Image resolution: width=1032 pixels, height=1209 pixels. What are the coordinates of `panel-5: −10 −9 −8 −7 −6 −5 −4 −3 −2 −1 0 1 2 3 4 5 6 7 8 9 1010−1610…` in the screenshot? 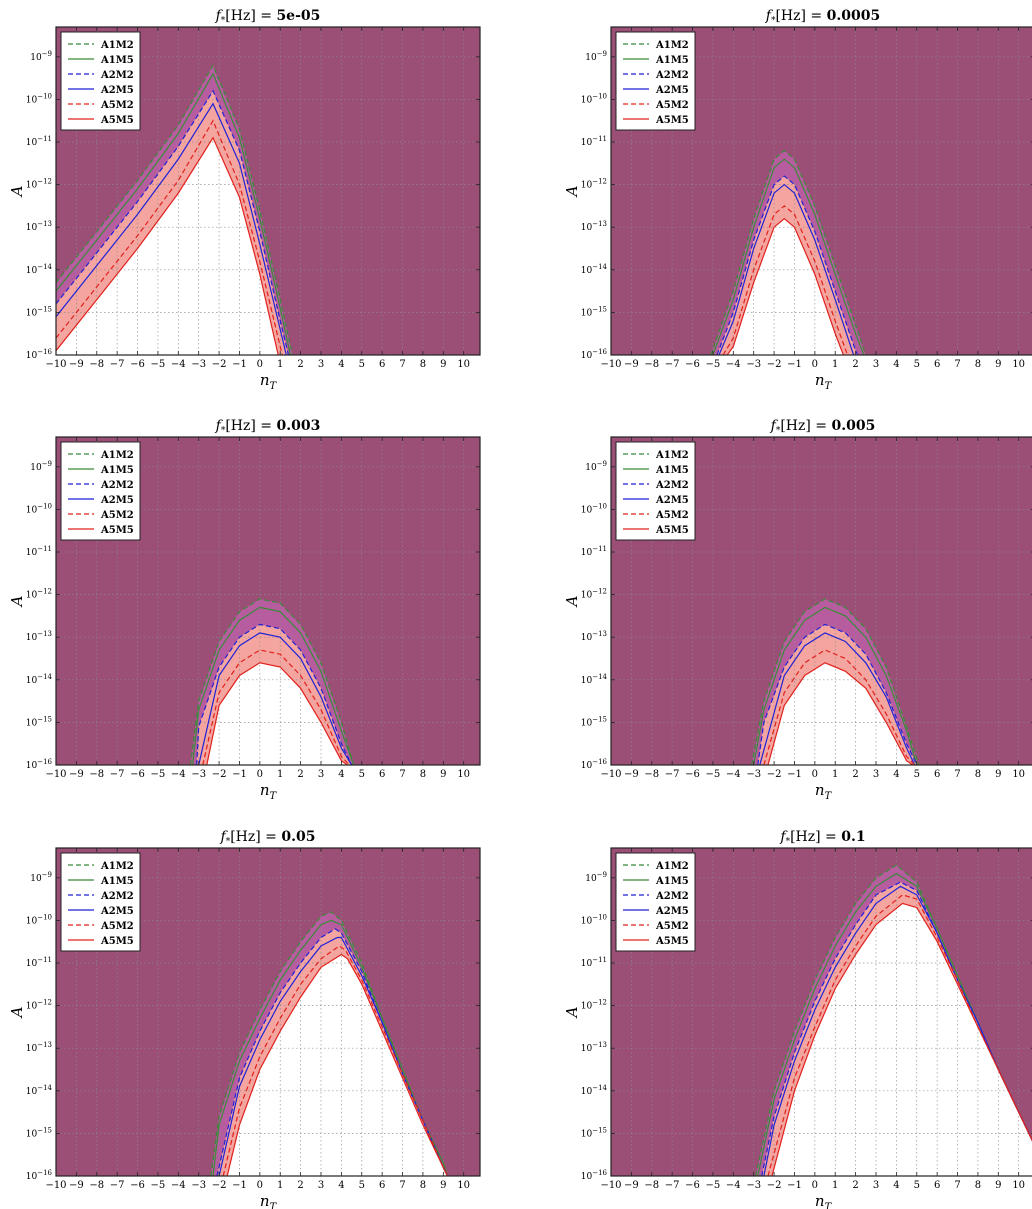 It's located at (244, 1019).